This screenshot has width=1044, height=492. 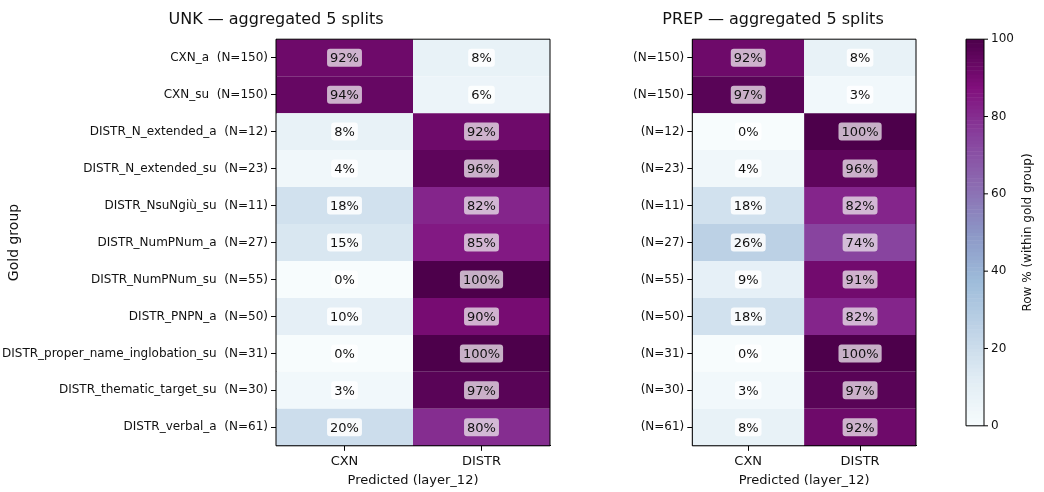 What do you see at coordinates (215, 93) in the screenshot?
I see `y-tick-label: CXN_su (N=150)` at bounding box center [215, 93].